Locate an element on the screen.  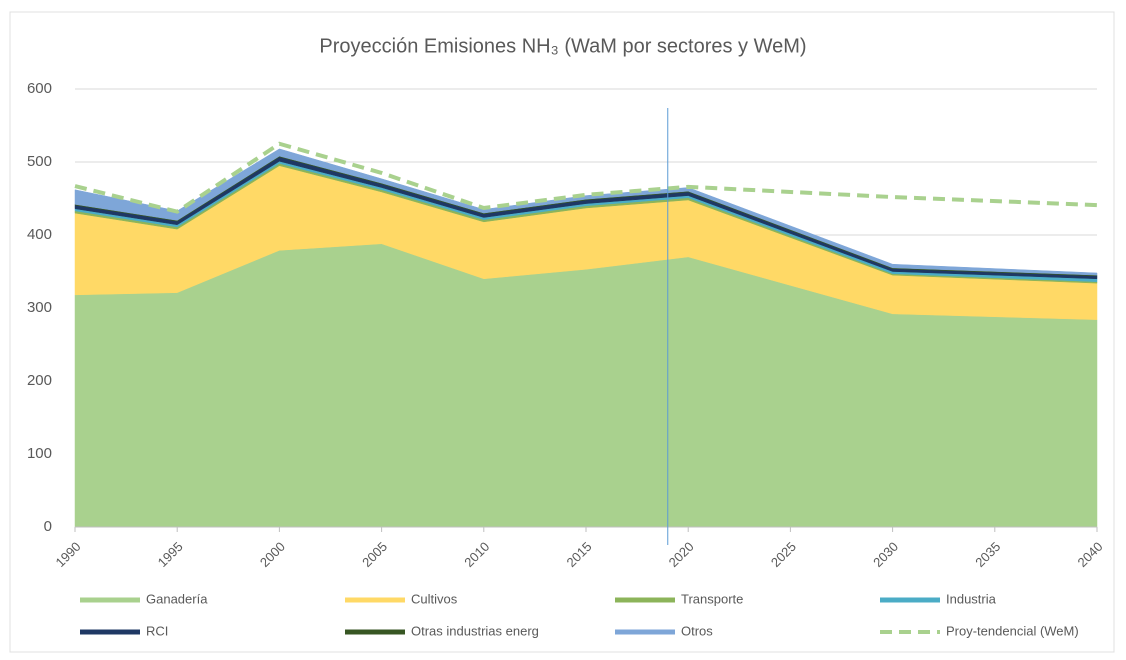
legend-label: Industria is located at coordinates (971, 598).